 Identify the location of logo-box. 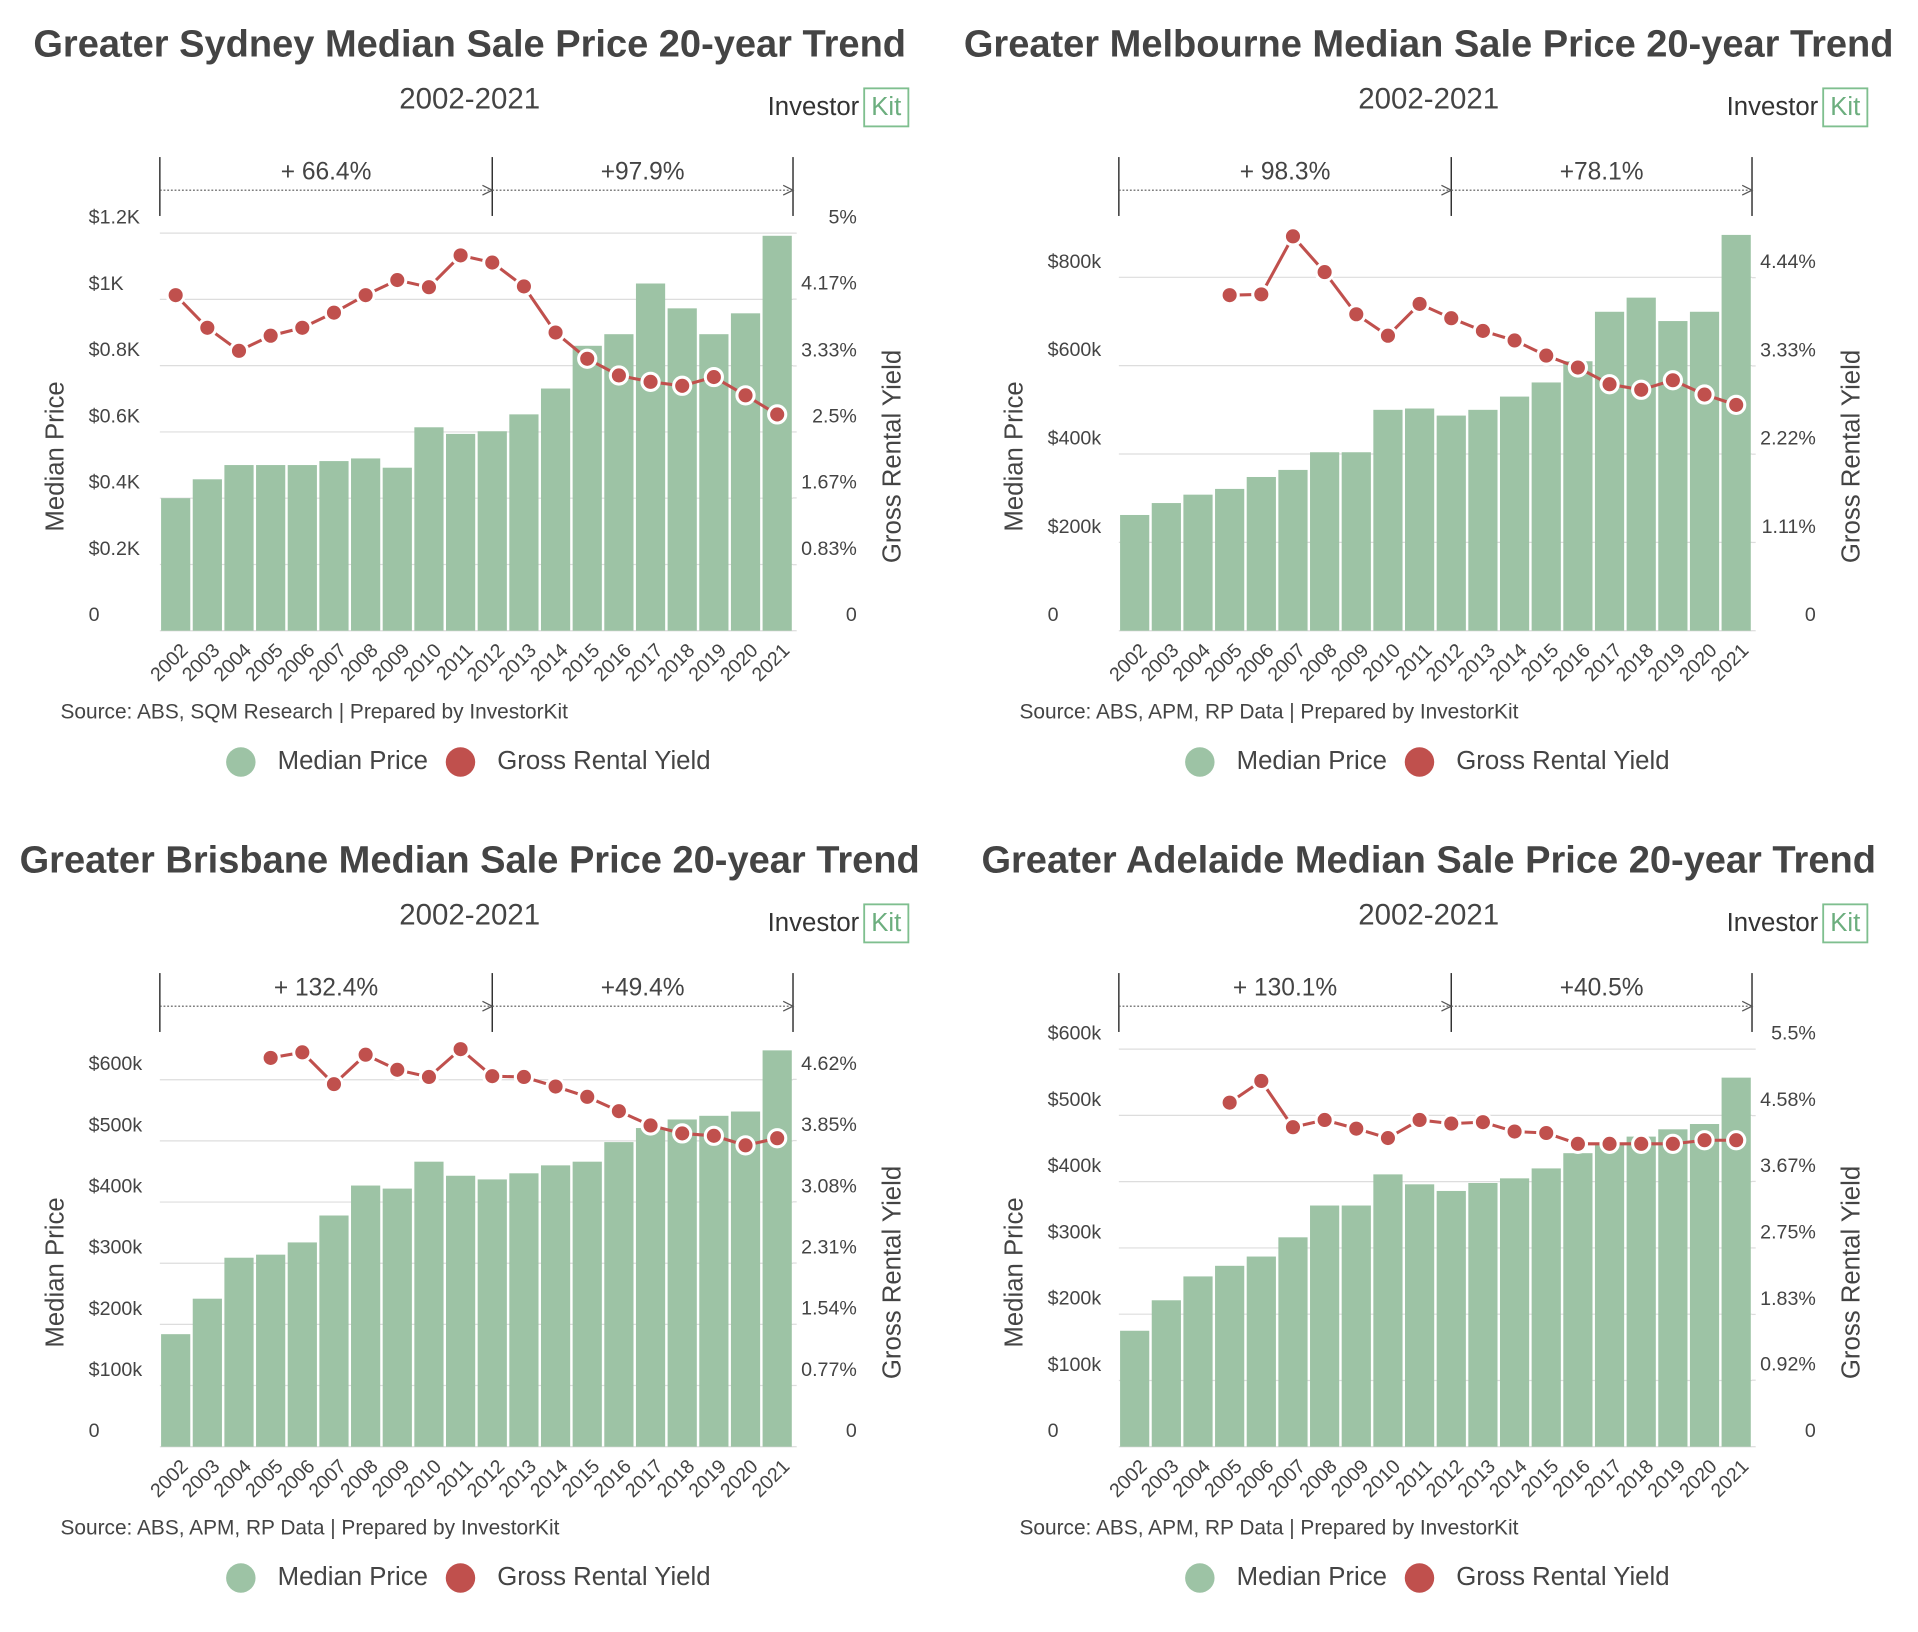
(1845, 923).